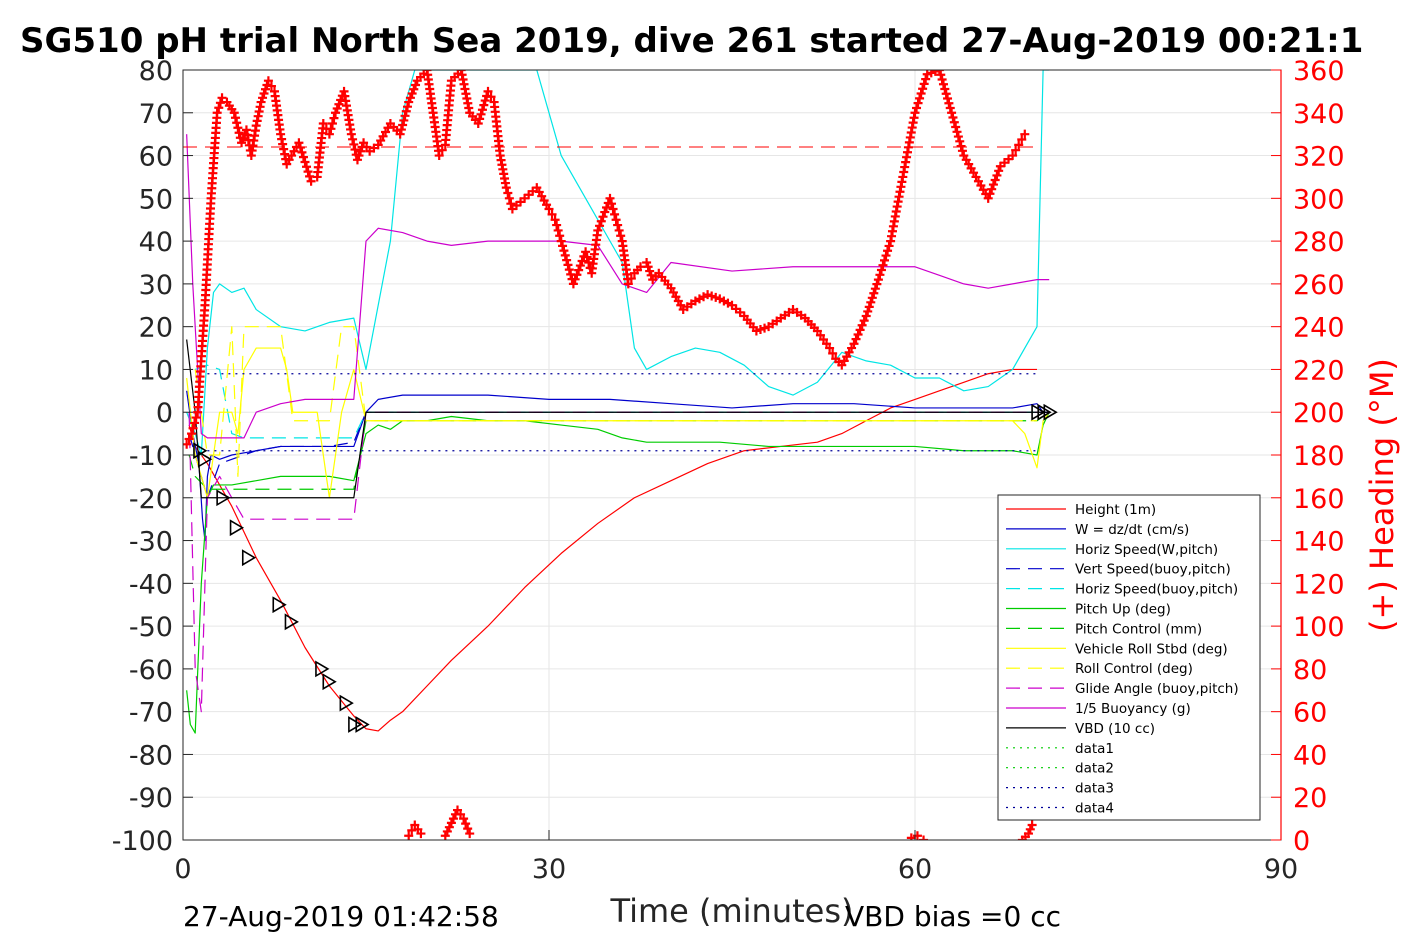 The height and width of the screenshot is (945, 1417). Describe the element at coordinates (341, 916) in the screenshot. I see `footer-timestamp: 27-Aug-2019 01:42:58` at that location.